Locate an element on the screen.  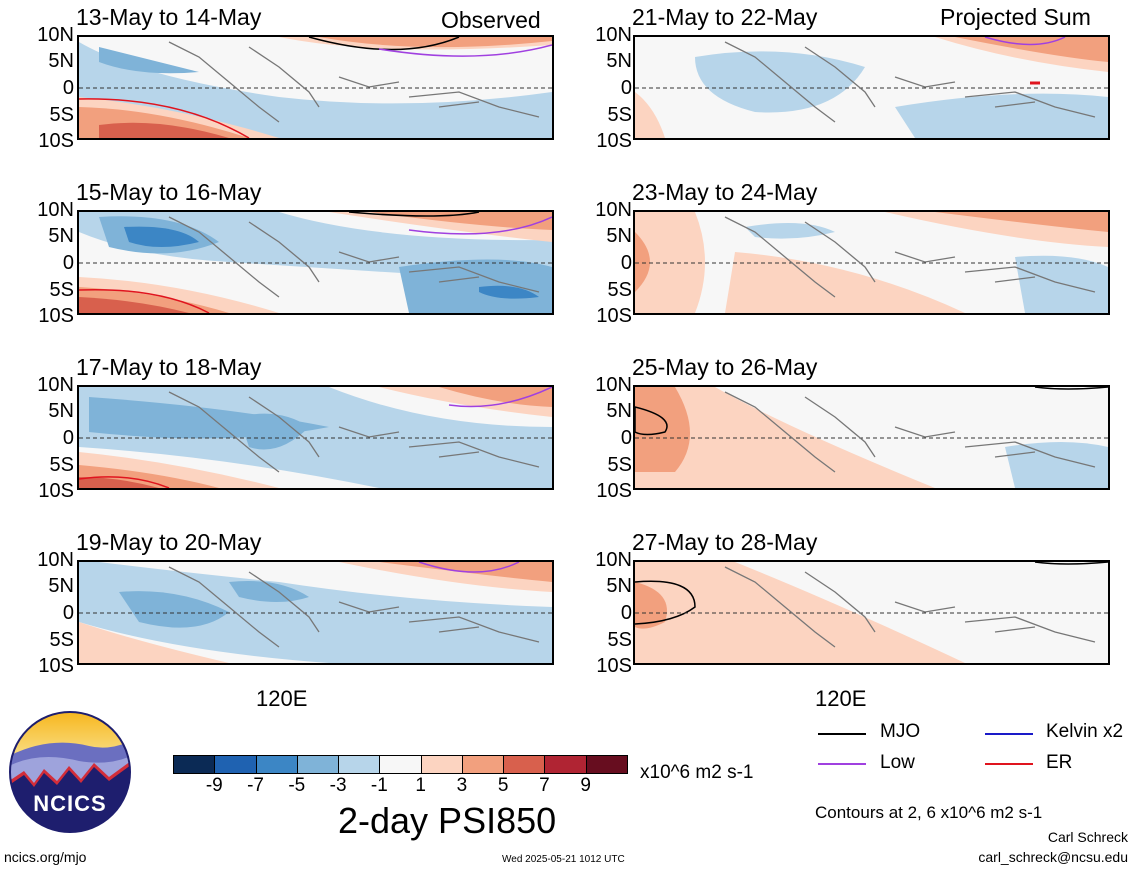
lat-label-left-2-10n: 10N is located at coordinates (55, 210).